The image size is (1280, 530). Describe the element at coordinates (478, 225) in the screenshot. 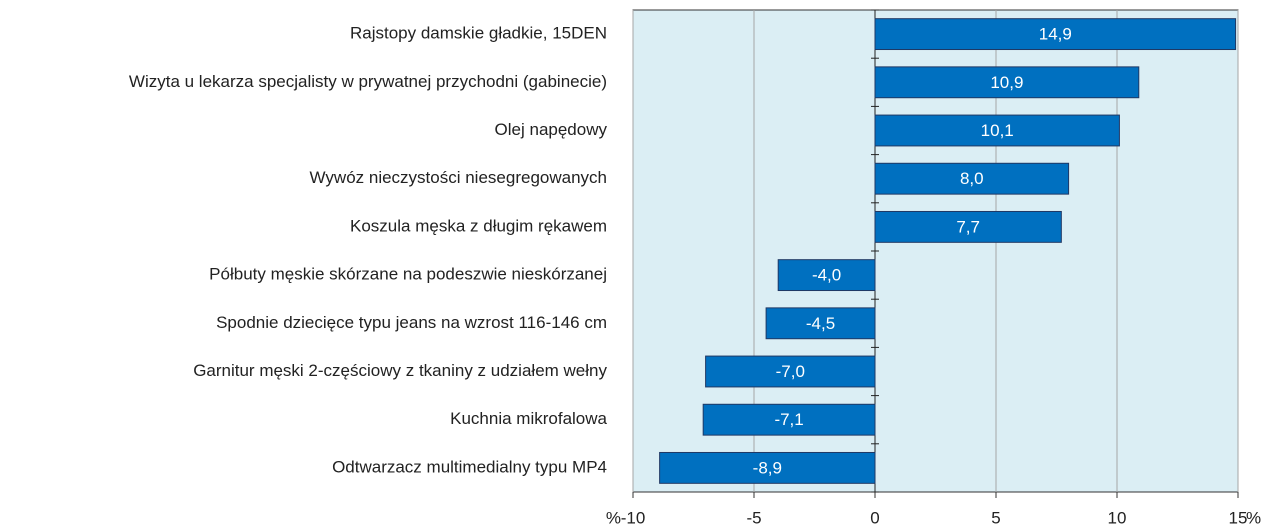

I see `category-label: Koszula męska z długim rękawem` at that location.